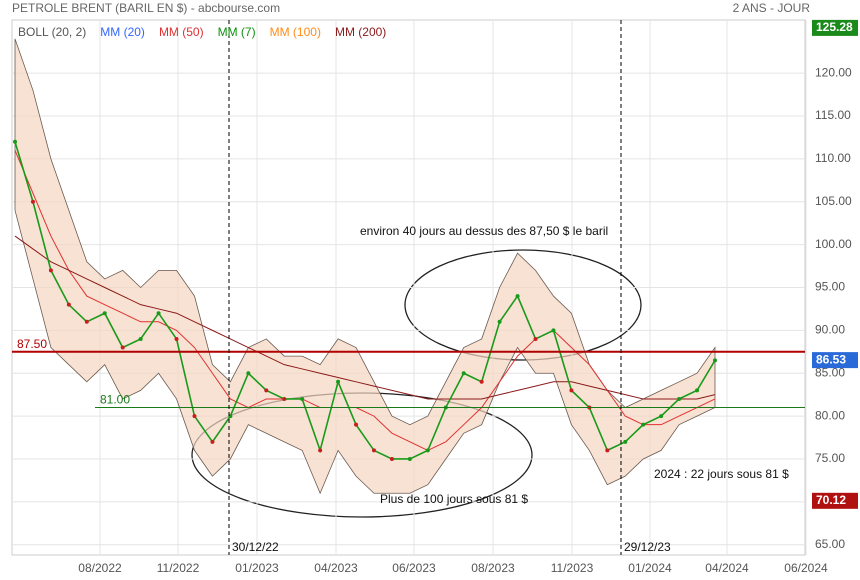  I want to click on y-tick-label: 90.00, so click(830, 330).